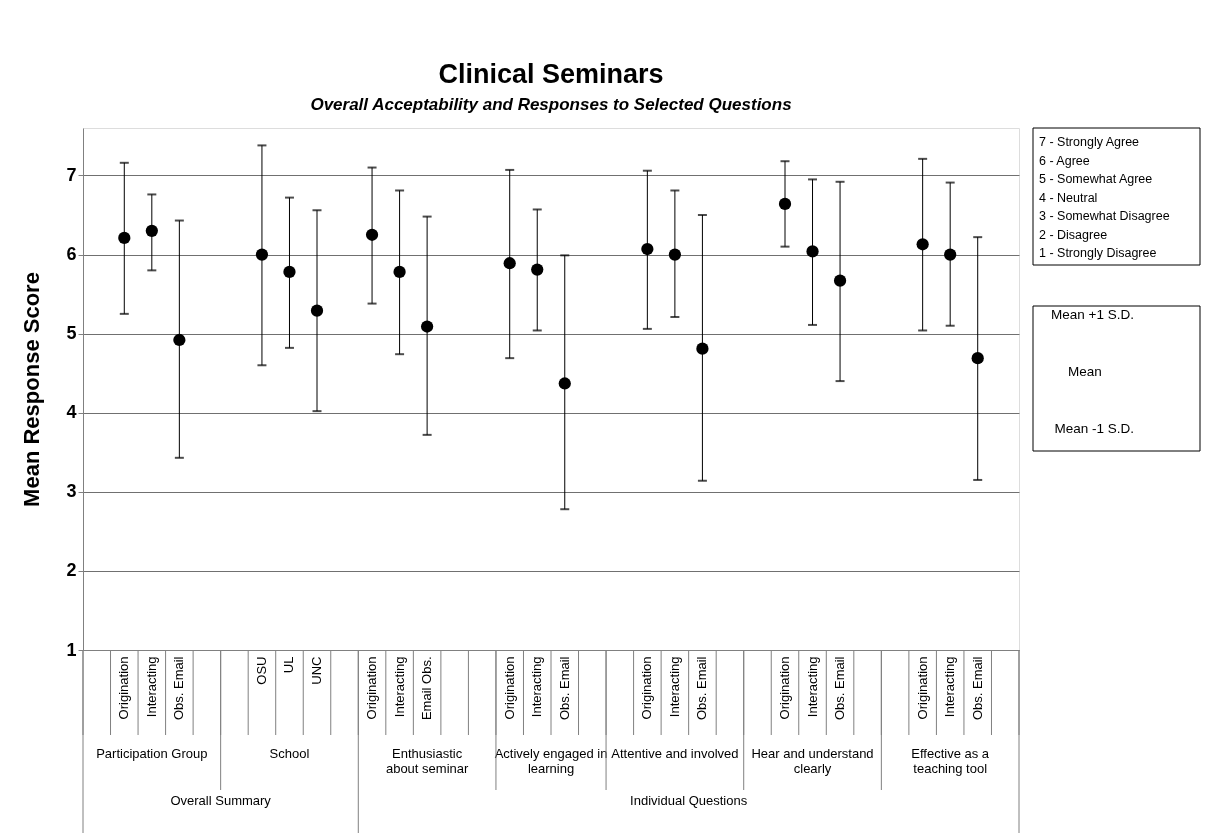 This screenshot has height=833, width=1207. Describe the element at coordinates (1068, 197) in the screenshot. I see `text: 4 - Neutral` at that location.